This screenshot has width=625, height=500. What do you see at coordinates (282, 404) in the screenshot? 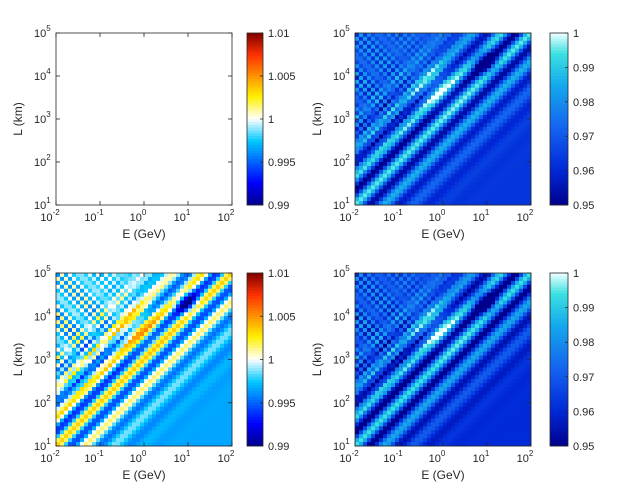
I see `colorbar-tick-label: 0.995` at bounding box center [282, 404].